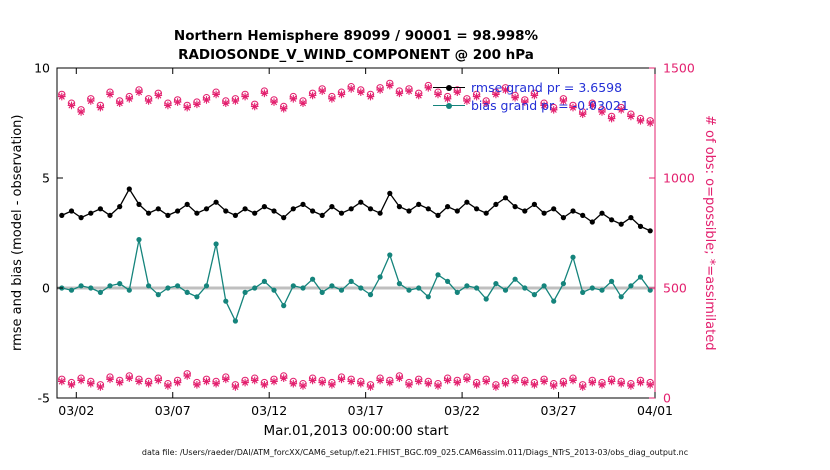 This screenshot has width=830, height=470. What do you see at coordinates (76, 410) in the screenshot?
I see `svg-text: 03/02` at bounding box center [76, 410].